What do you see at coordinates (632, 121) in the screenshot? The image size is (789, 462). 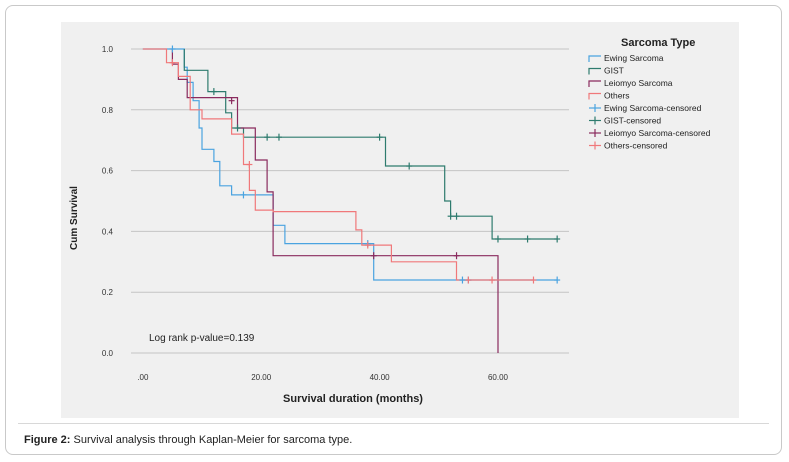 I see `legend-label: GIST-censored` at bounding box center [632, 121].